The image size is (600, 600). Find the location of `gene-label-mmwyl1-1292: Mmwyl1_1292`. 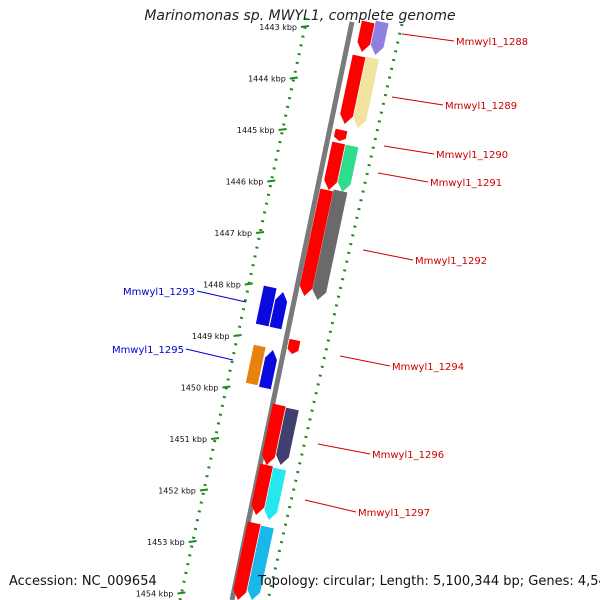

gene-label-mmwyl1-1292: Mmwyl1_1292 is located at coordinates (451, 261).